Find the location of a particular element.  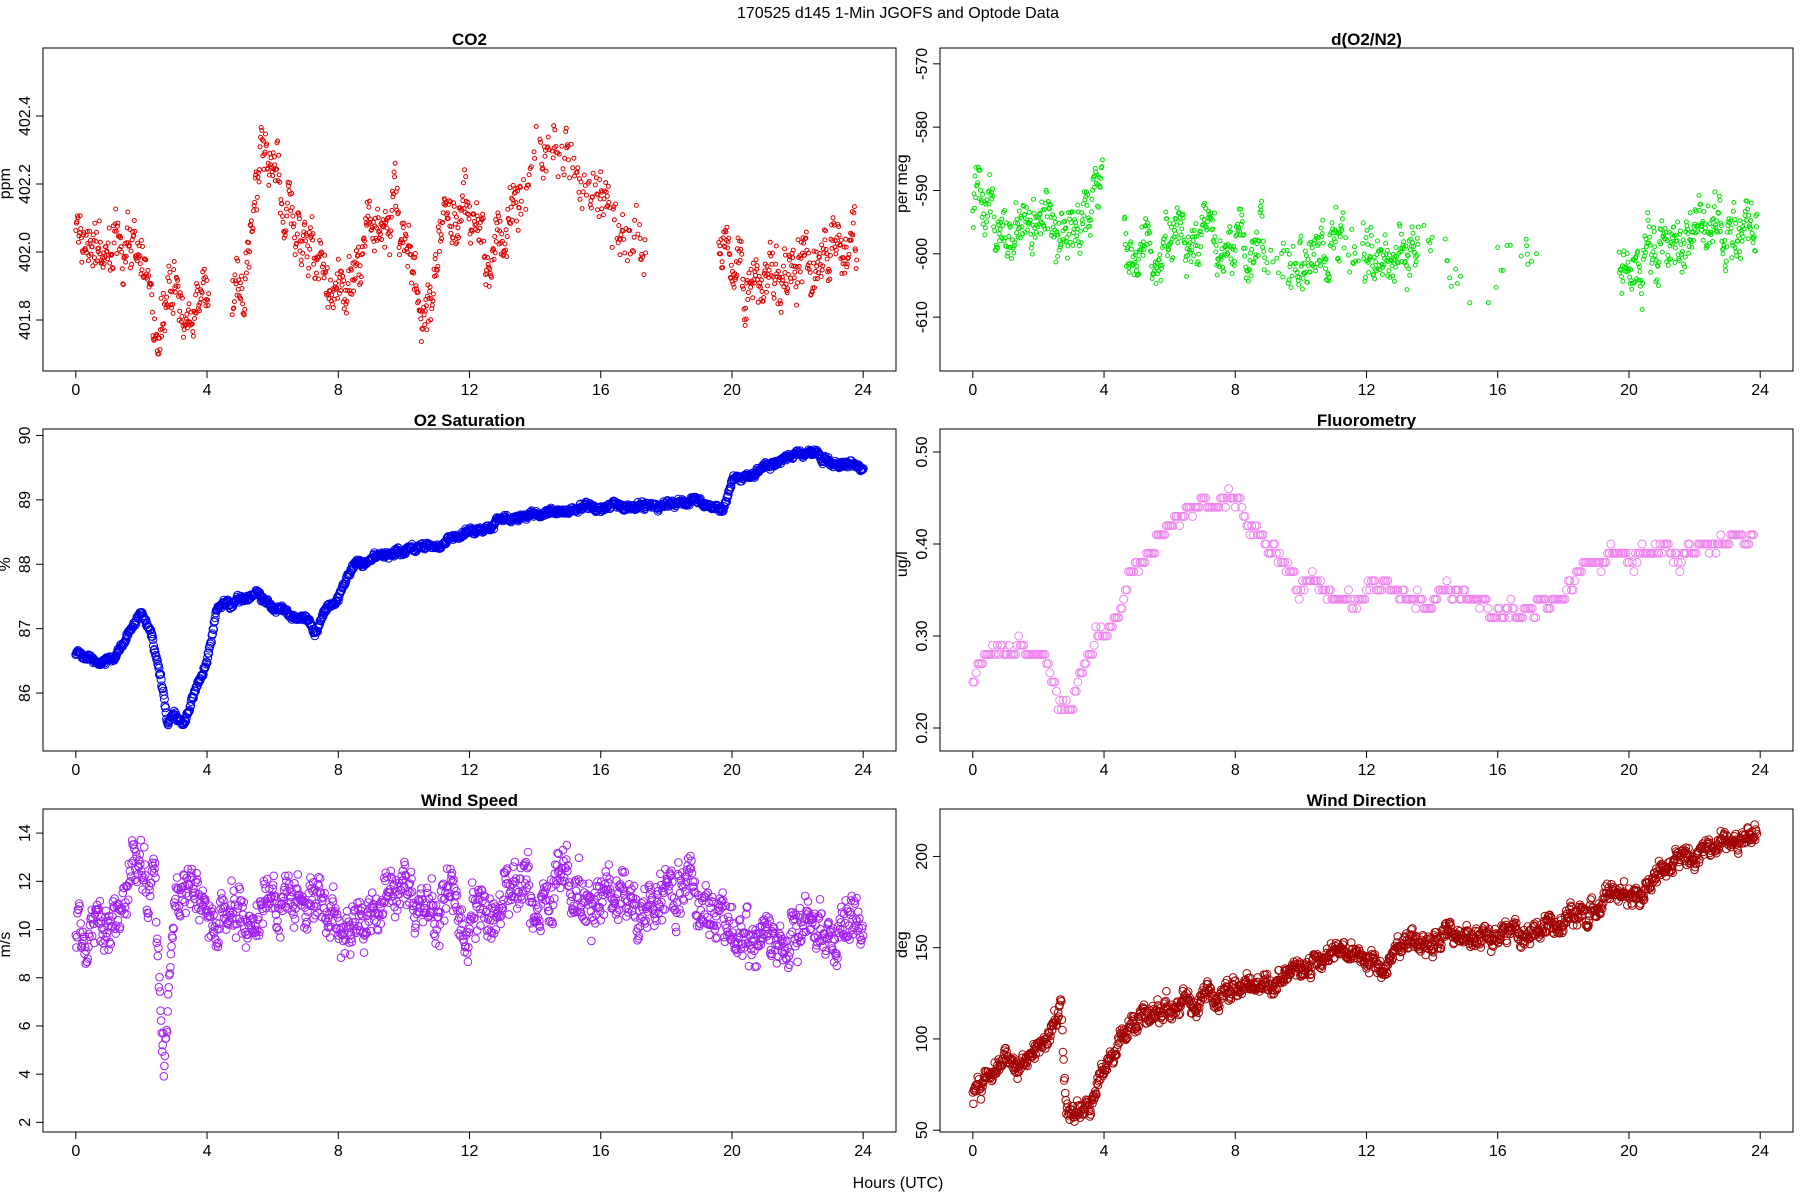

y-axis-label: % is located at coordinates (7, 564).